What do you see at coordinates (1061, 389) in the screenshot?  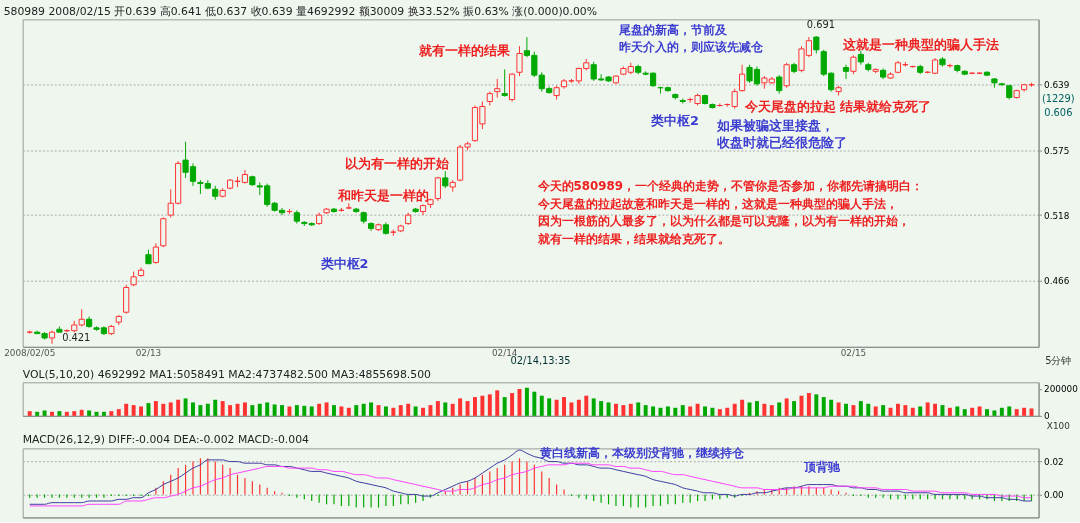 I see `y-tick-label: 200000` at bounding box center [1061, 389].